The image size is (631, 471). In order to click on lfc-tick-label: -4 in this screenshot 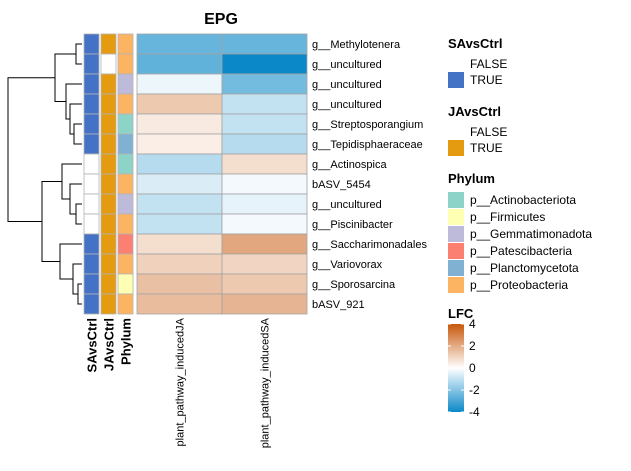, I will do `click(474, 412)`.